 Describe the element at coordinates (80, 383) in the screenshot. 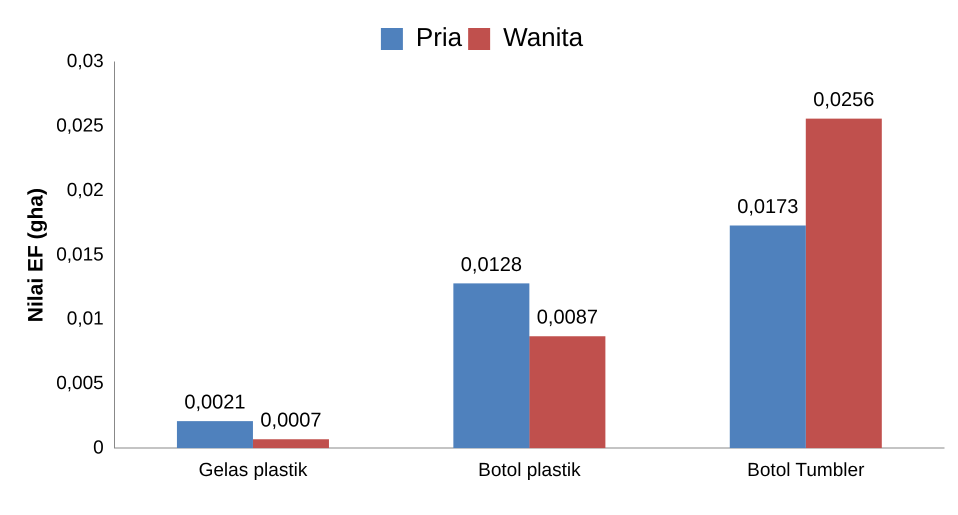

I see `y-tick-label: 0,005` at that location.